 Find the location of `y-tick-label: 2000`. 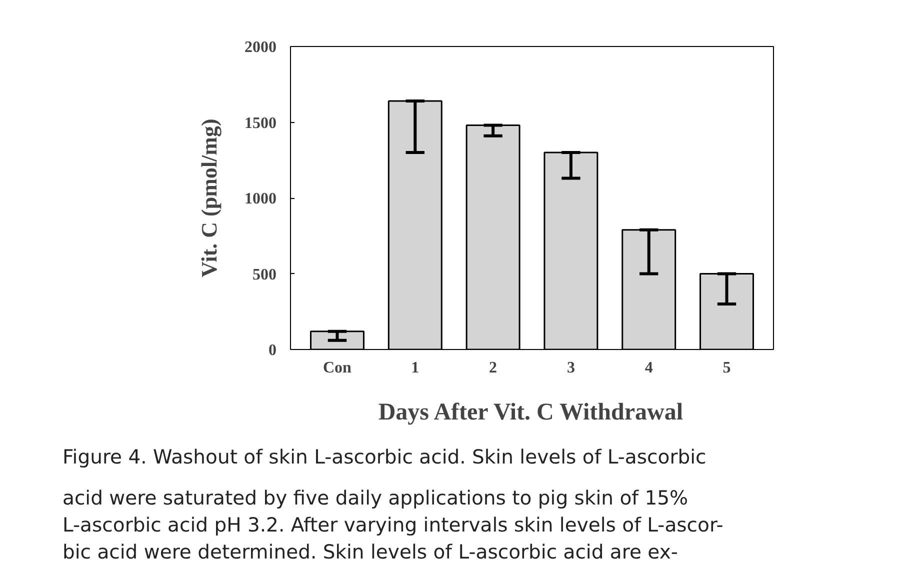

y-tick-label: 2000 is located at coordinates (260, 47).